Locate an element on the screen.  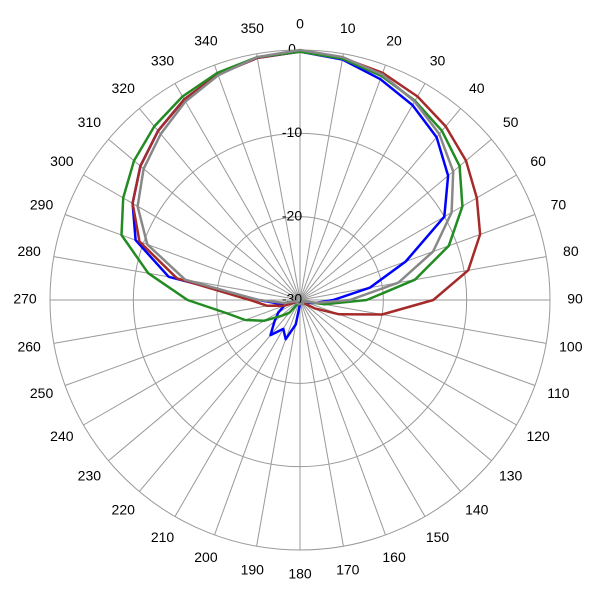
angle-label: 60 is located at coordinates (538, 161).